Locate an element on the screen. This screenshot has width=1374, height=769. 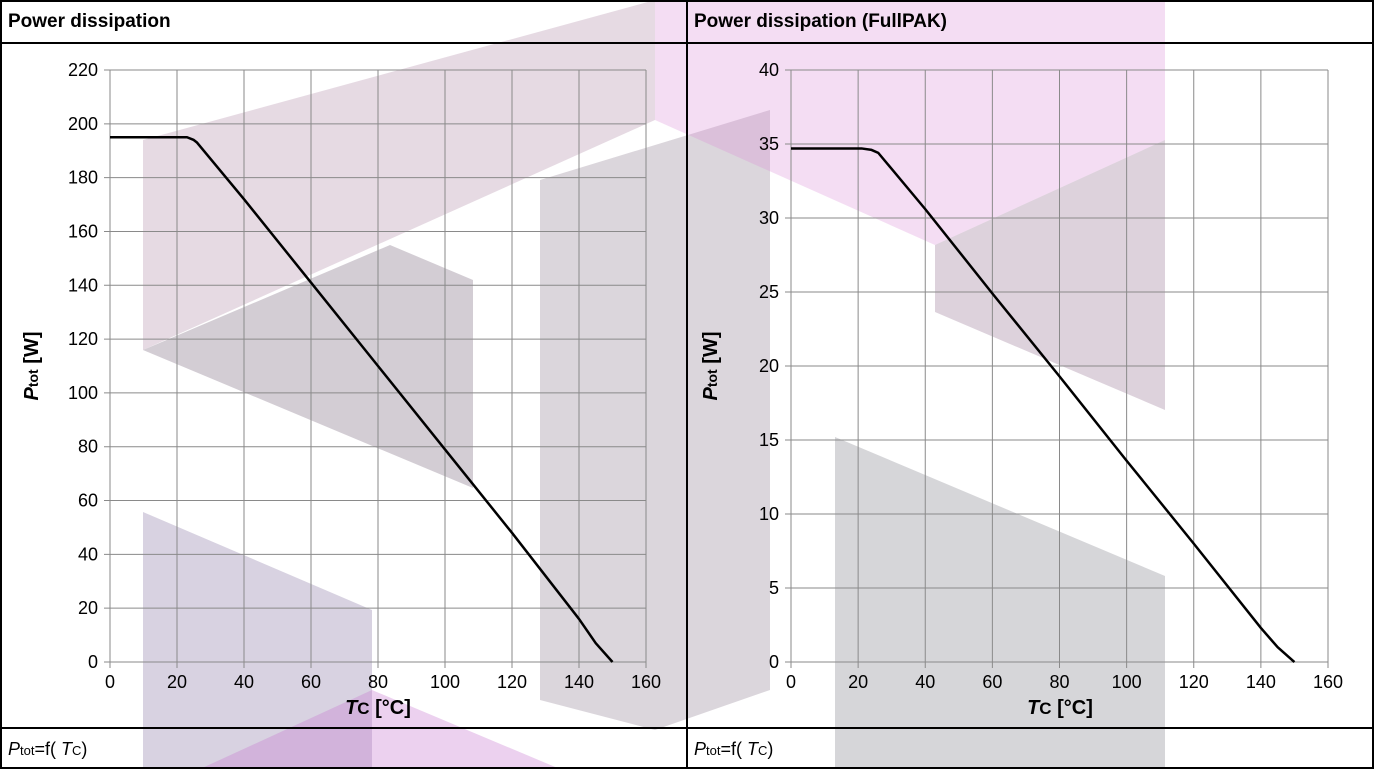
border-right is located at coordinates (1373, 384).